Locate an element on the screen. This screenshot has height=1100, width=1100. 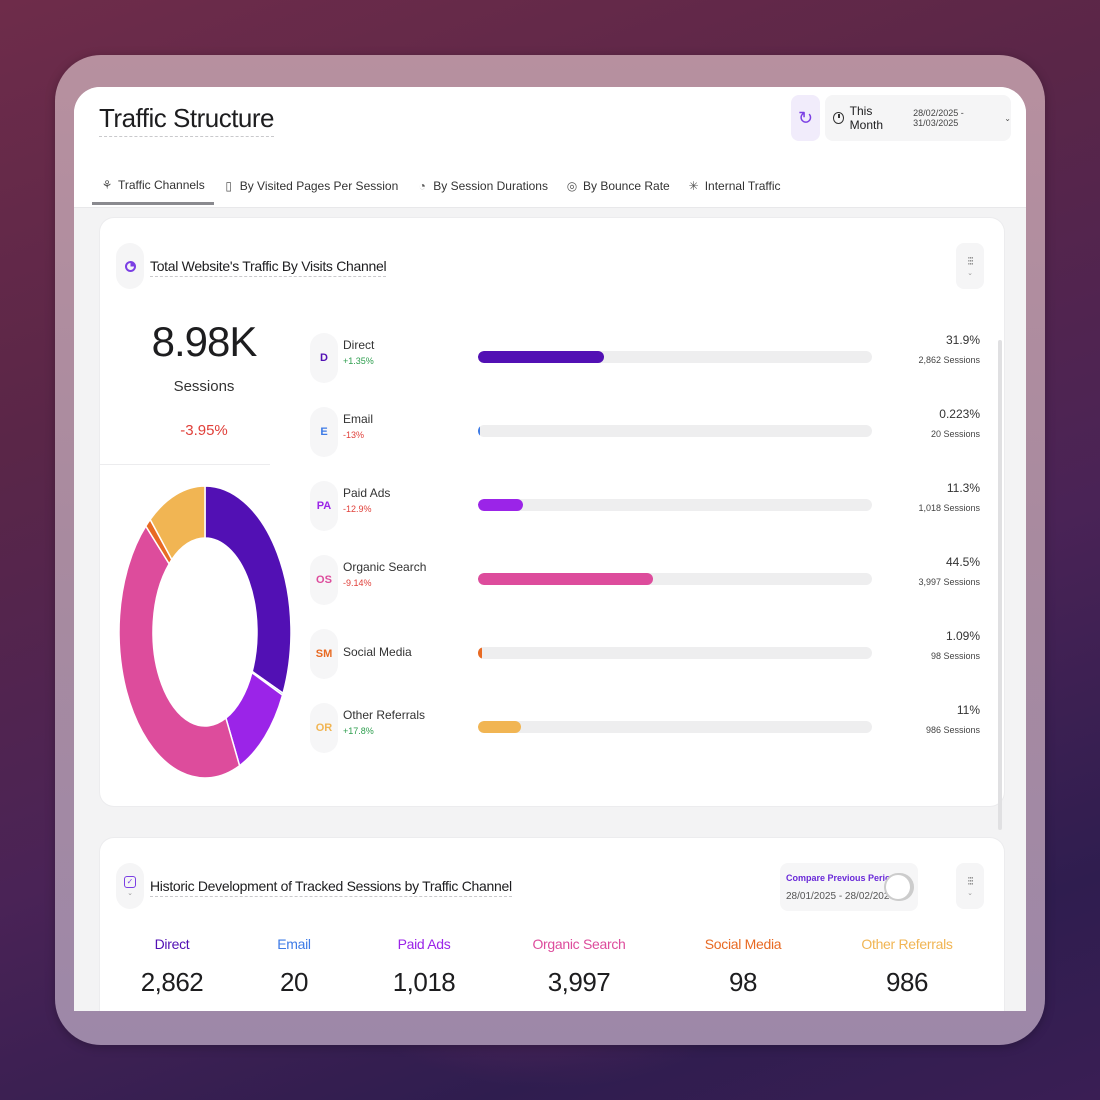
channels-icon: ⚘ is located at coordinates (107, 184).